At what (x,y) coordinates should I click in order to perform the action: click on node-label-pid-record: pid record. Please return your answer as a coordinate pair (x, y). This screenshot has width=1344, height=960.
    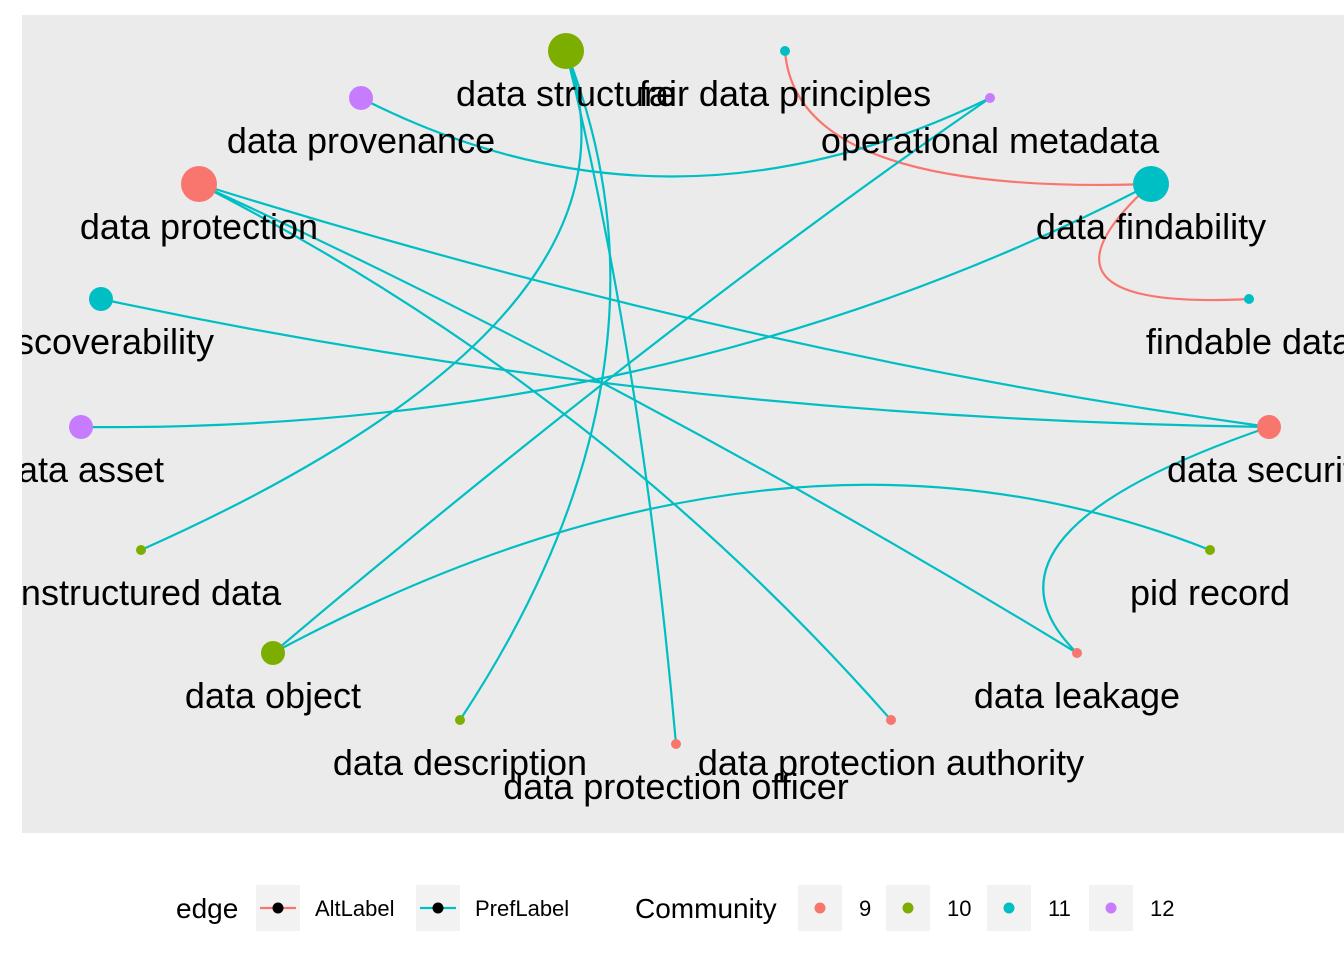
    Looking at the image, I should click on (1210, 592).